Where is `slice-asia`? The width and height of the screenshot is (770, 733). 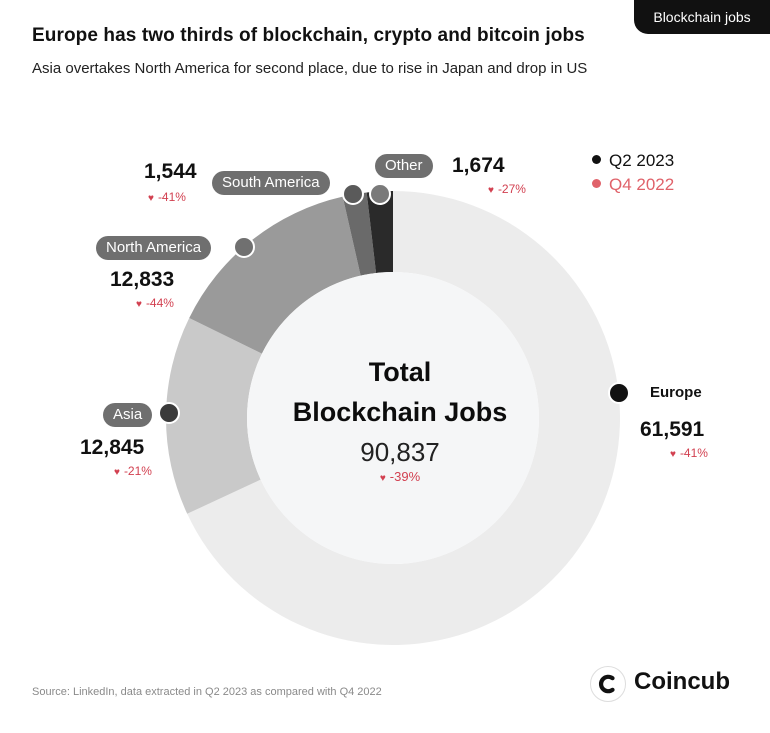
slice-asia is located at coordinates (213, 415).